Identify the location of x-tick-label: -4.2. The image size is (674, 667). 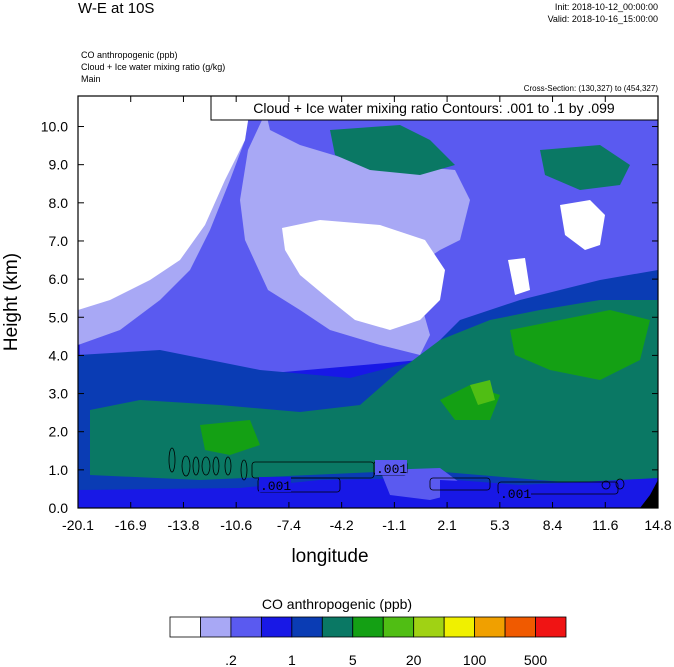
(342, 525).